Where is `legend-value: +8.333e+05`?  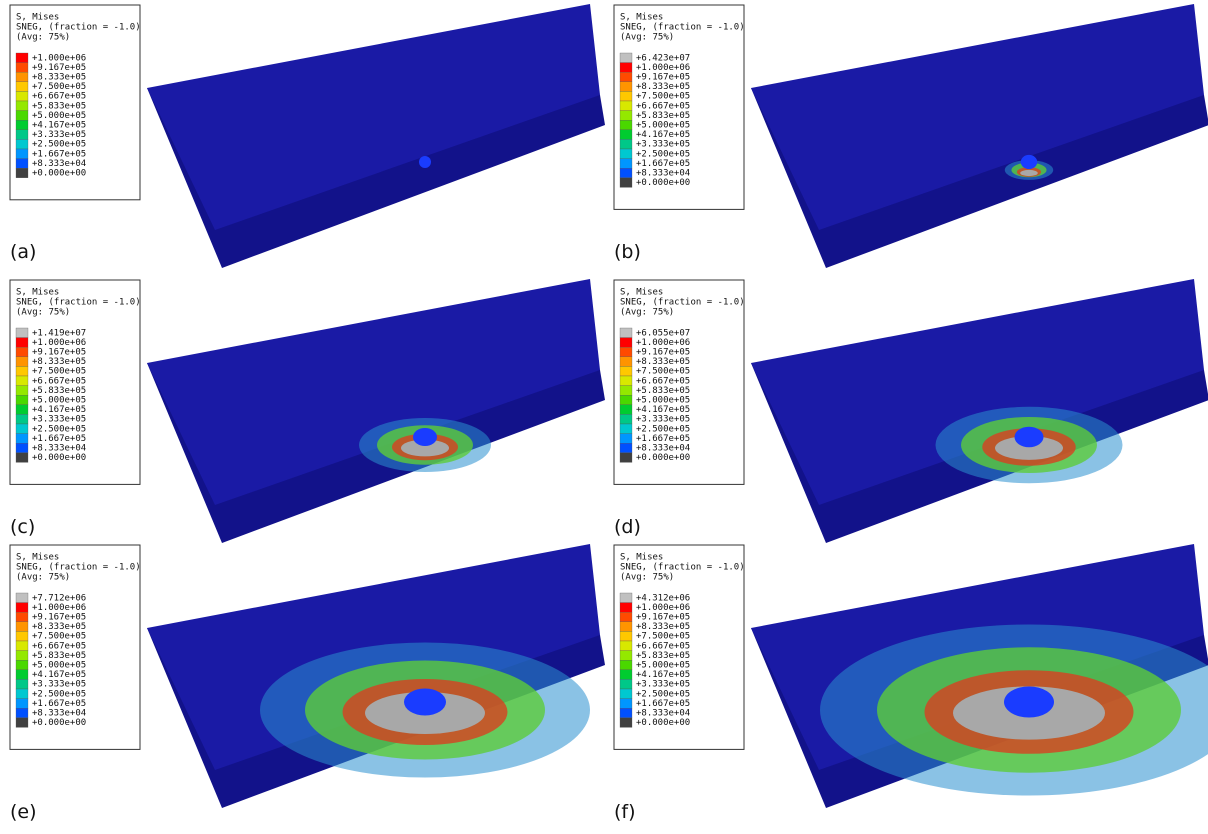 legend-value: +8.333e+05 is located at coordinates (59, 627).